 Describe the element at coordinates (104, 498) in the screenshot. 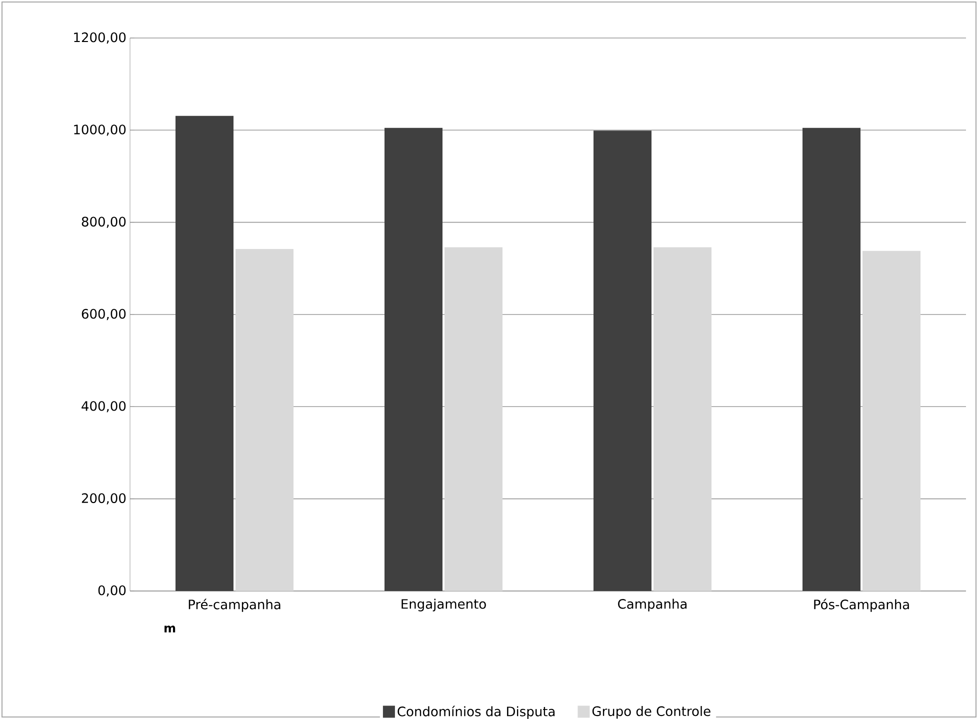

I see `y-tick-label: 200,00` at that location.